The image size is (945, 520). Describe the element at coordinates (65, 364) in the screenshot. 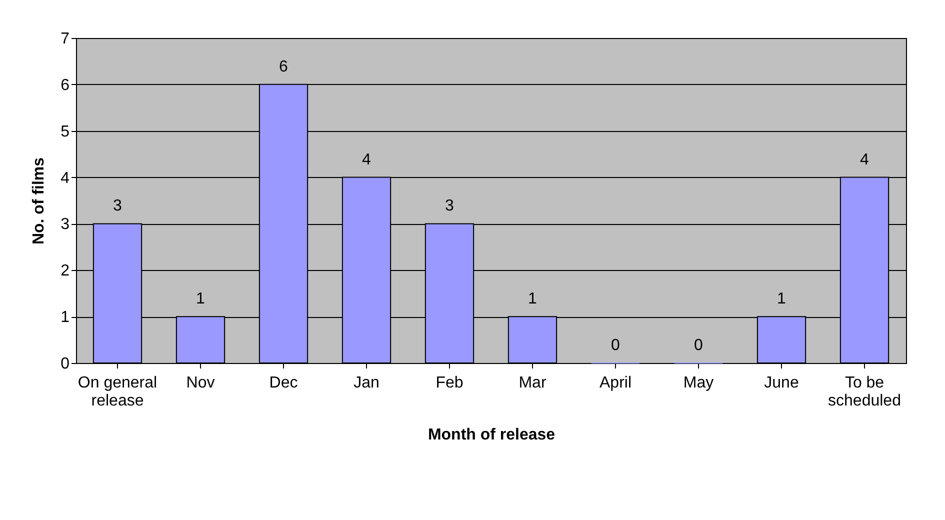

I see `y-tick-label: 0` at that location.